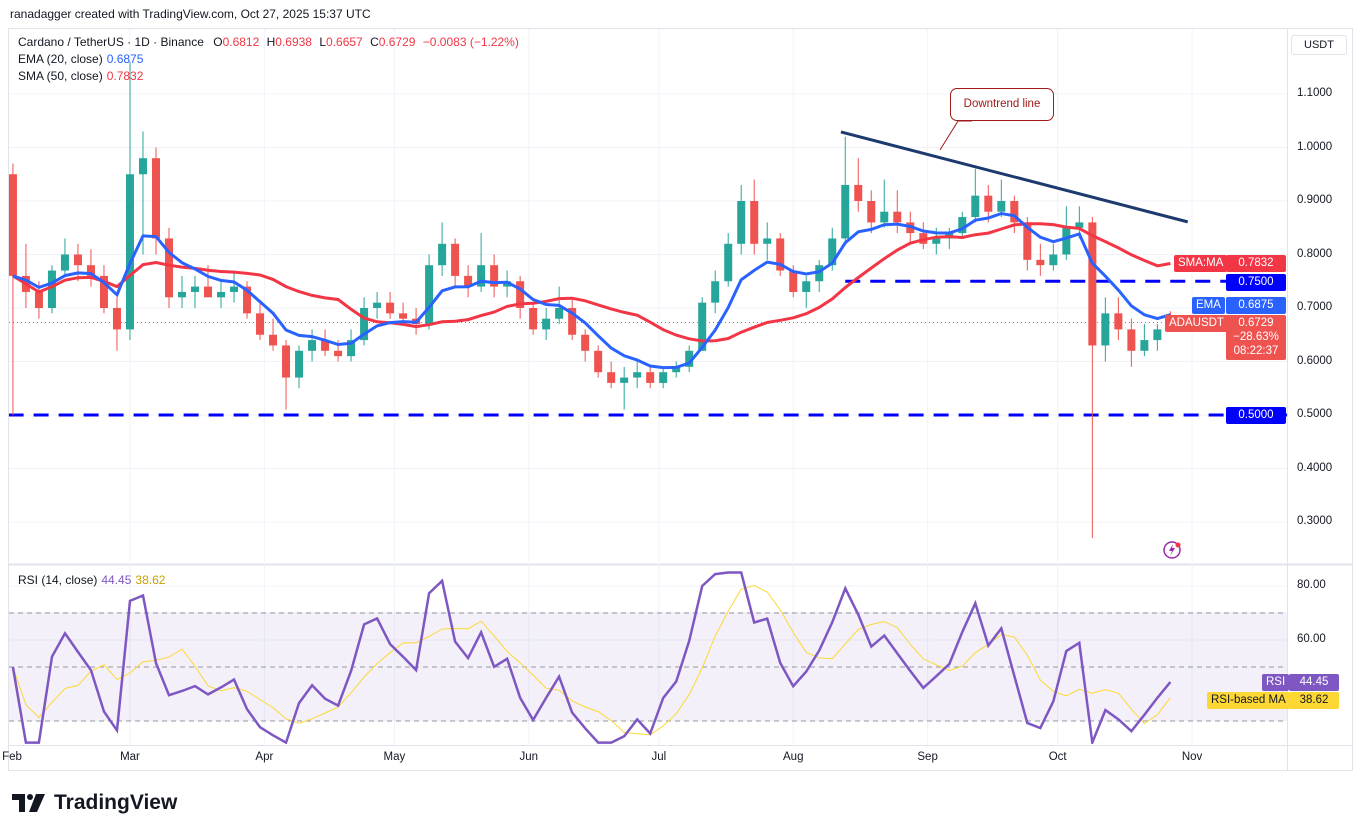  Describe the element at coordinates (91, 580) in the screenshot. I see `rsi-legend: RSI (14, close) 44.45 38.62` at that location.